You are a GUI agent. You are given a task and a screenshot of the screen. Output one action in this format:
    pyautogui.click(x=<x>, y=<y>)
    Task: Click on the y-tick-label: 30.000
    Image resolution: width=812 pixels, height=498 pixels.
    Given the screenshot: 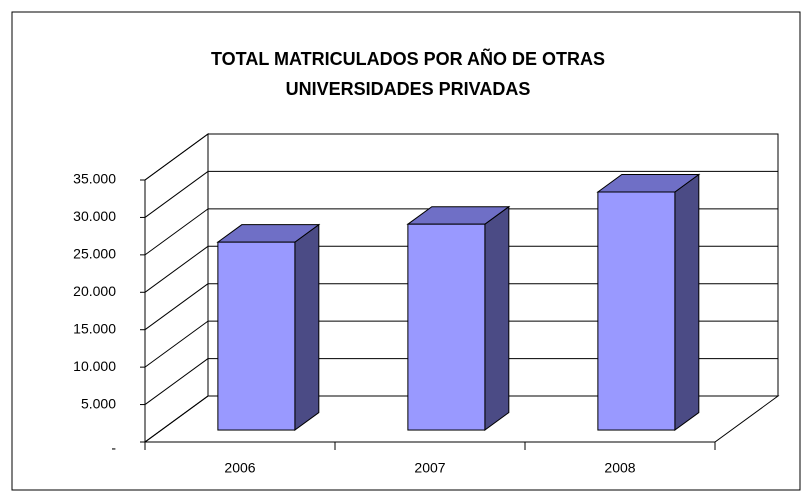 What is the action you would take?
    pyautogui.click(x=94, y=216)
    